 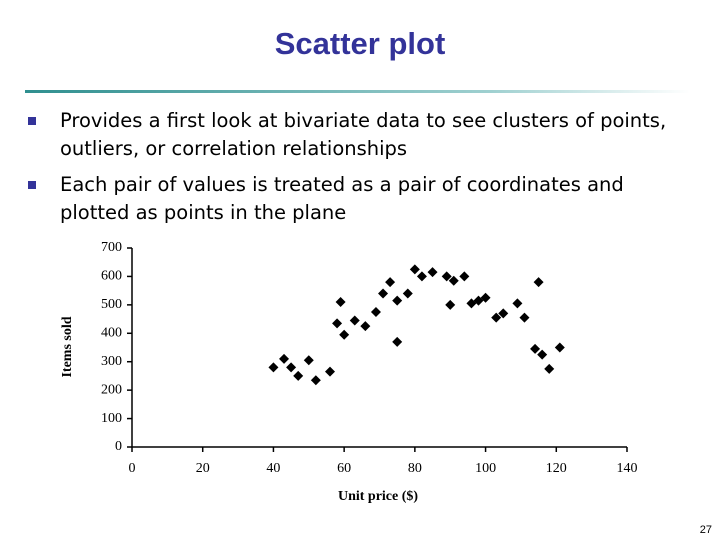 What do you see at coordinates (111, 247) in the screenshot?
I see `y-tick-label: 700` at bounding box center [111, 247].